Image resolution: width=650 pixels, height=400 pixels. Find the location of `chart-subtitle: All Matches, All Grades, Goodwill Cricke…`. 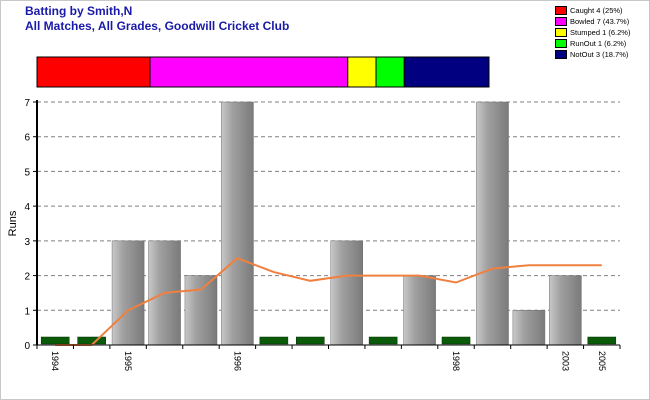

chart-subtitle: All Matches, All Grades, Goodwill Cricke… is located at coordinates (157, 26).